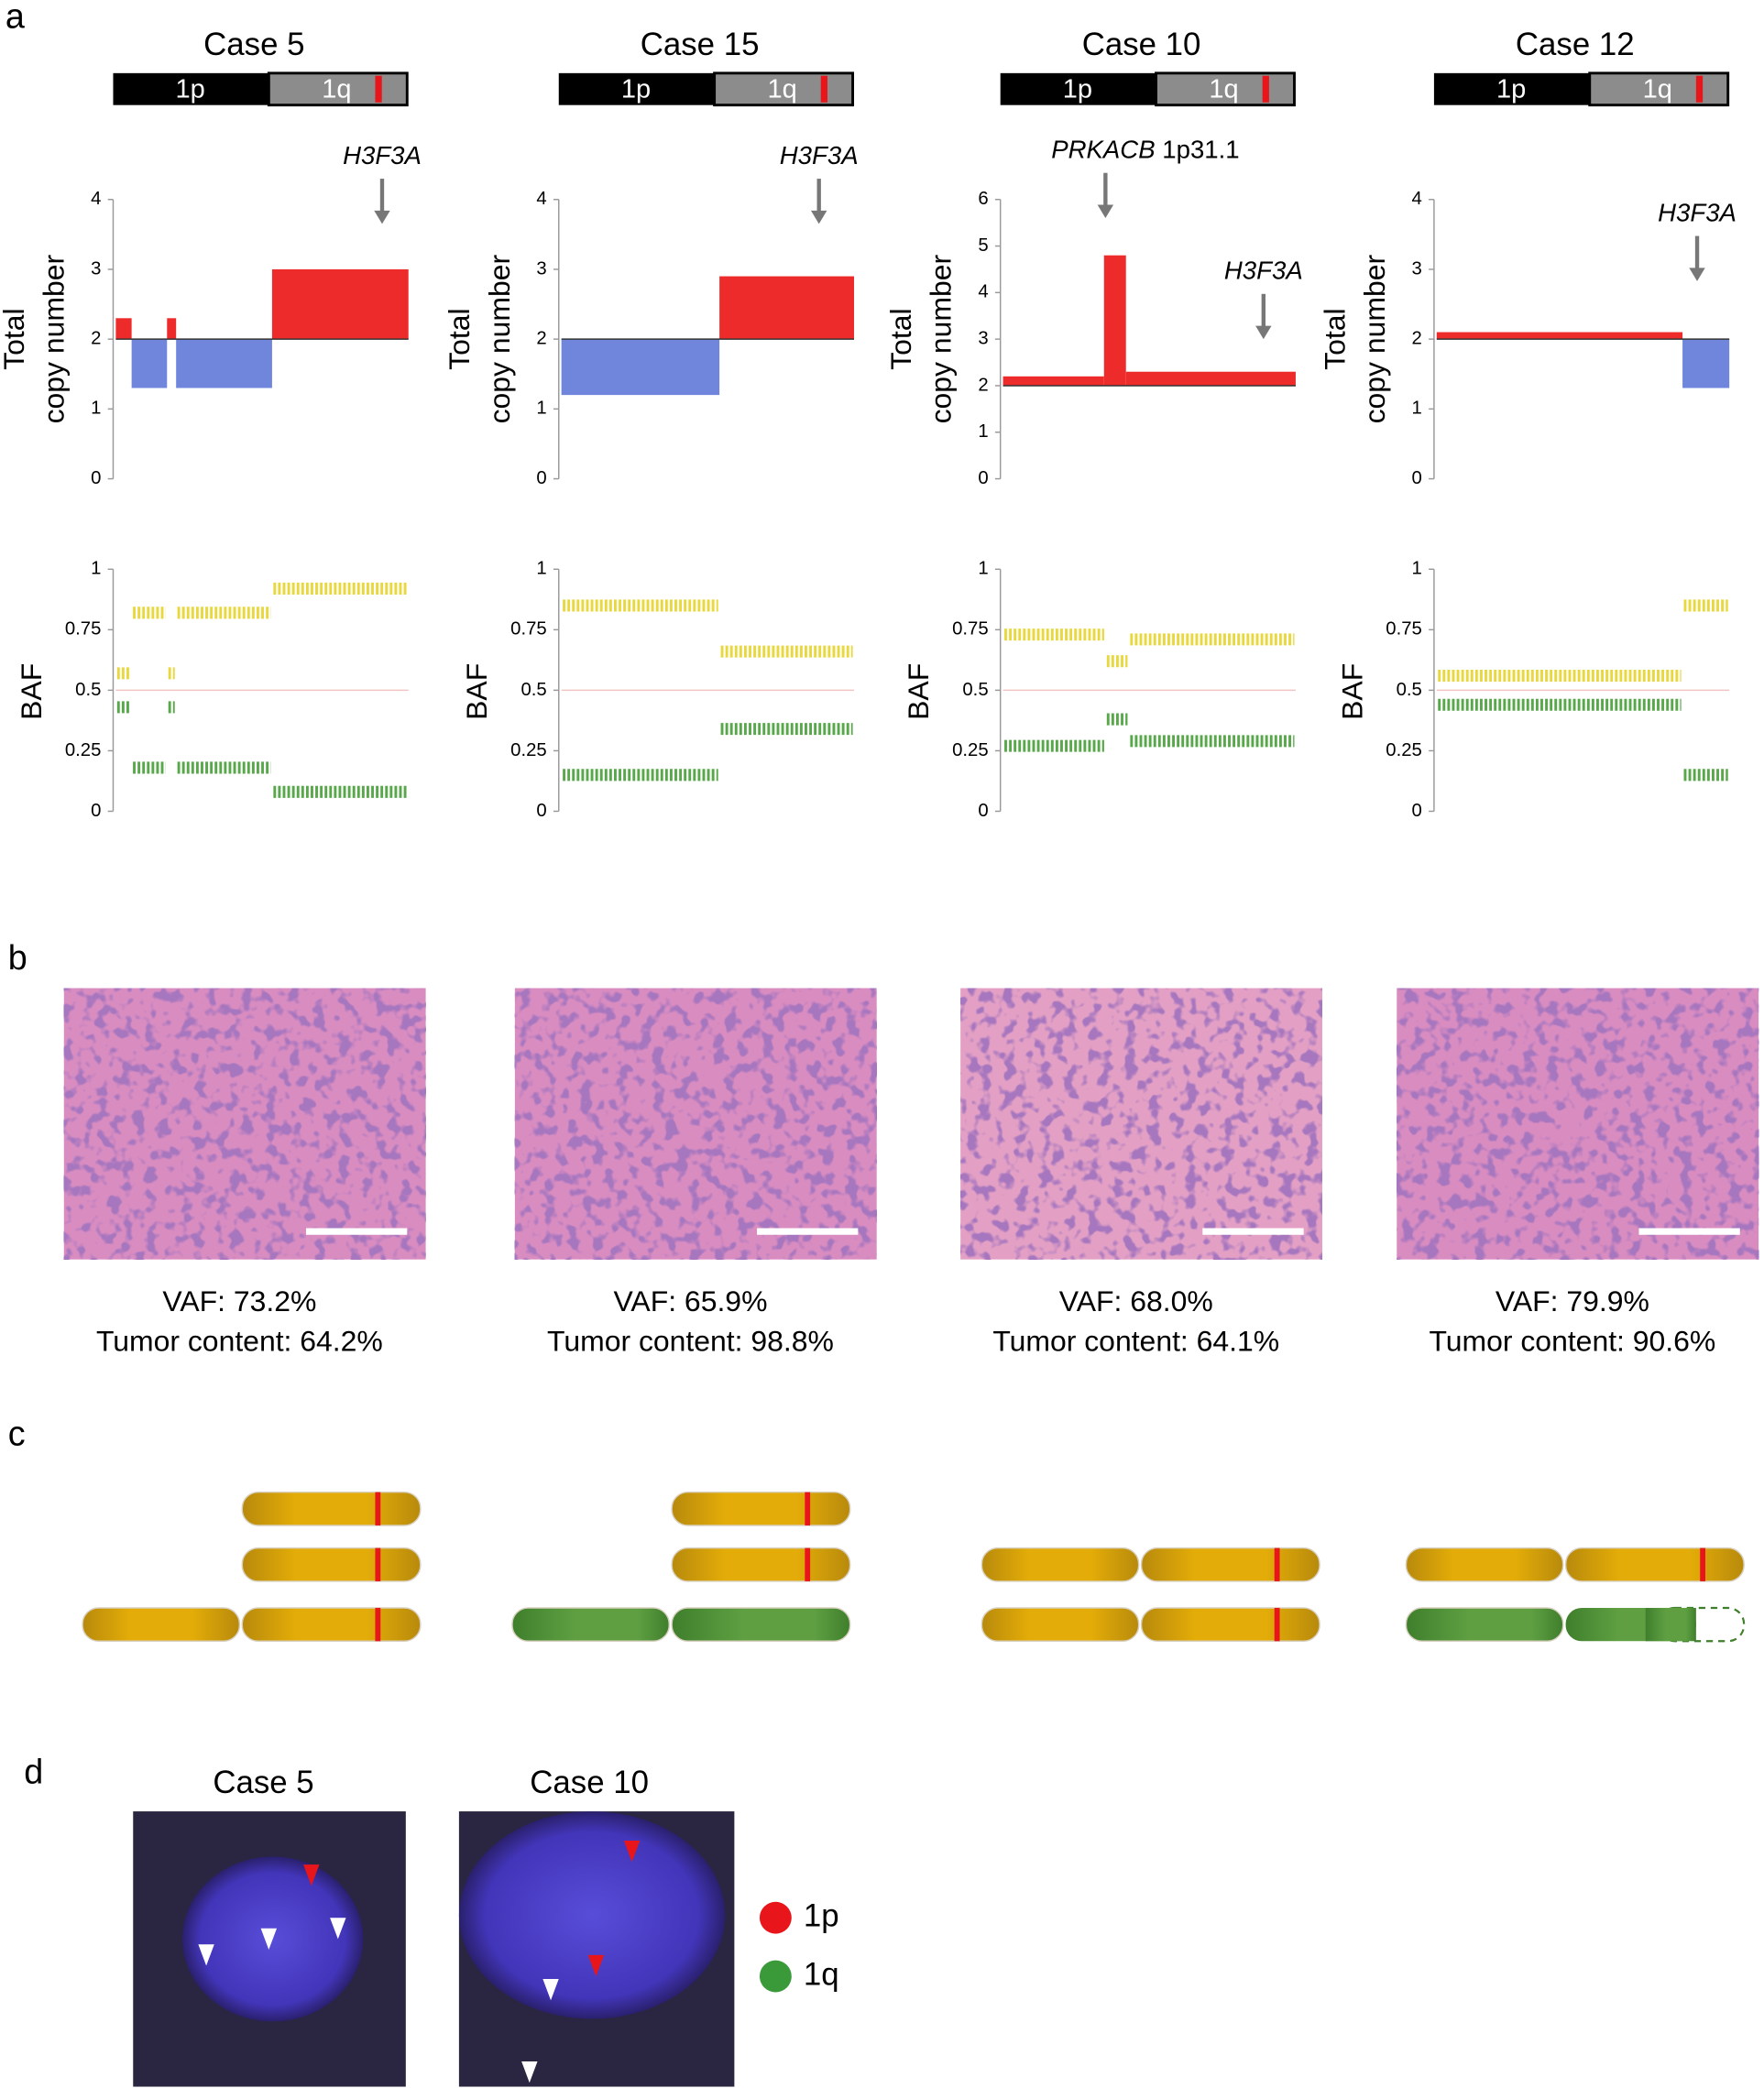 The height and width of the screenshot is (2088, 1764). I want to click on annotation-gene: PRKACB, so click(1103, 150).